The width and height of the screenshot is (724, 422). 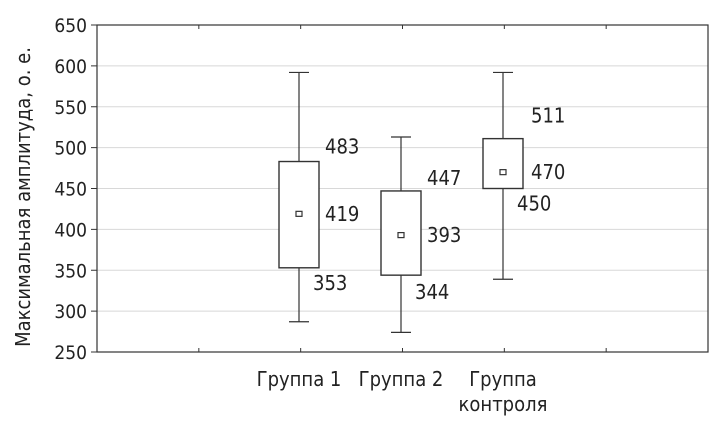 I want to click on y-tick-label: 600, so click(x=70, y=67).